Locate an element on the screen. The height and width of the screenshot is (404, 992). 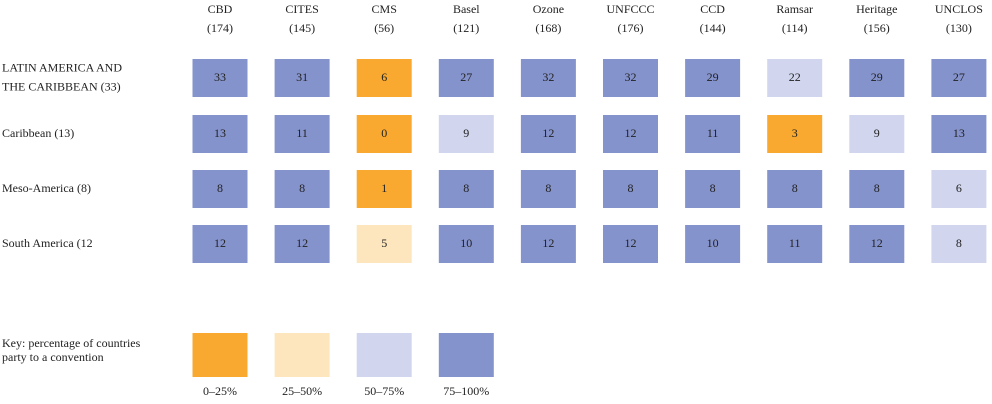
column-count: (130) is located at coordinates (959, 28).